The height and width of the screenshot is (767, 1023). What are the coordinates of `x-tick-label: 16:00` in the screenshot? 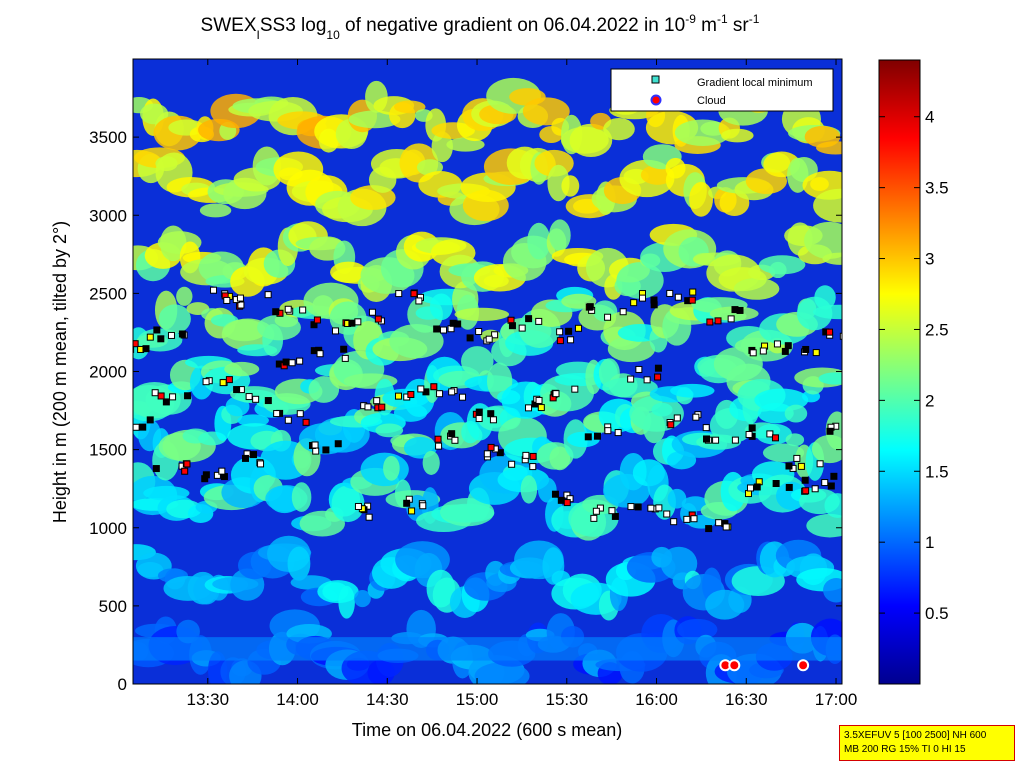 It's located at (656, 699).